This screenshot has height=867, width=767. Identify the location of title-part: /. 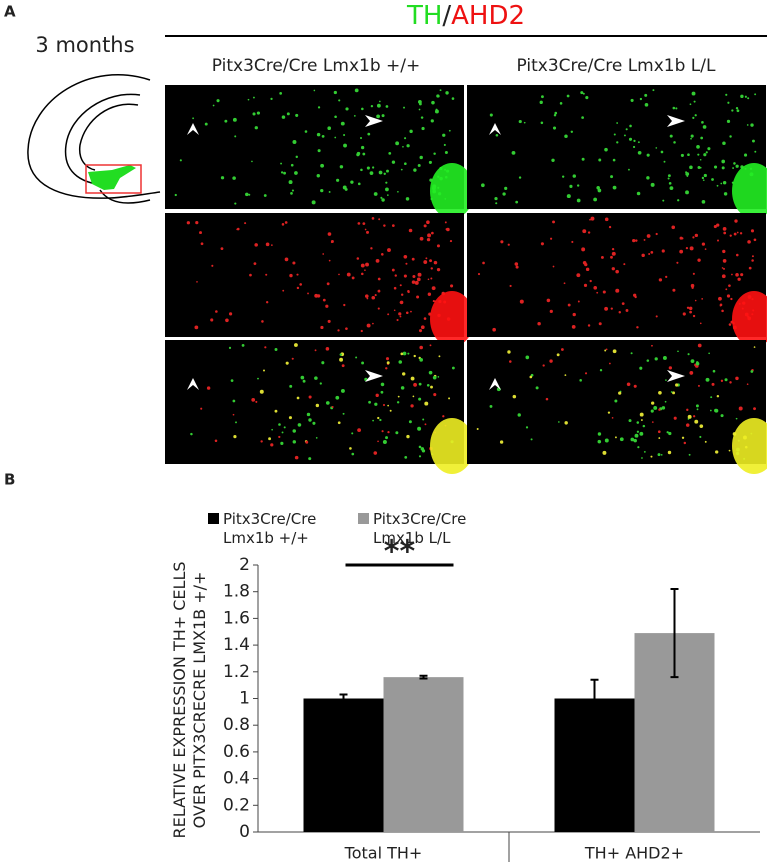
(446, 16).